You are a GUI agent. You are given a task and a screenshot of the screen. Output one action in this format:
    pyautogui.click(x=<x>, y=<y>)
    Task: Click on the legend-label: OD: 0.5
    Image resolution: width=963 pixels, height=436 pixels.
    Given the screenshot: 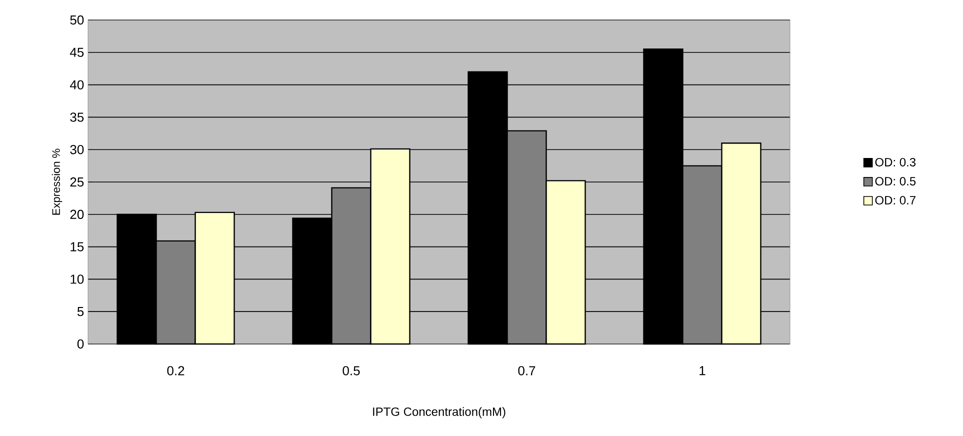 What is the action you would take?
    pyautogui.click(x=895, y=181)
    